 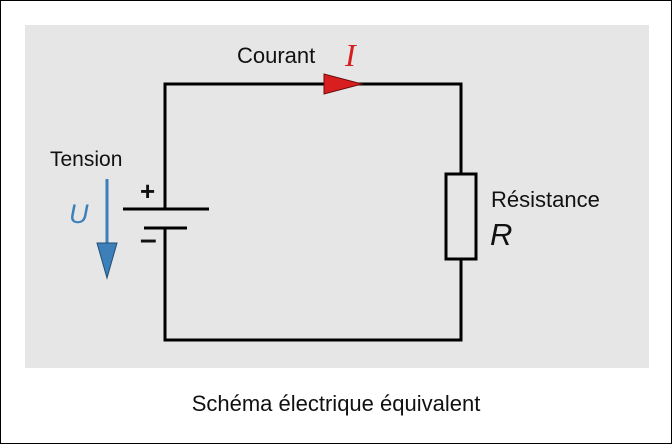 What do you see at coordinates (350, 55) in the screenshot?
I see `current-symbol: I` at bounding box center [350, 55].